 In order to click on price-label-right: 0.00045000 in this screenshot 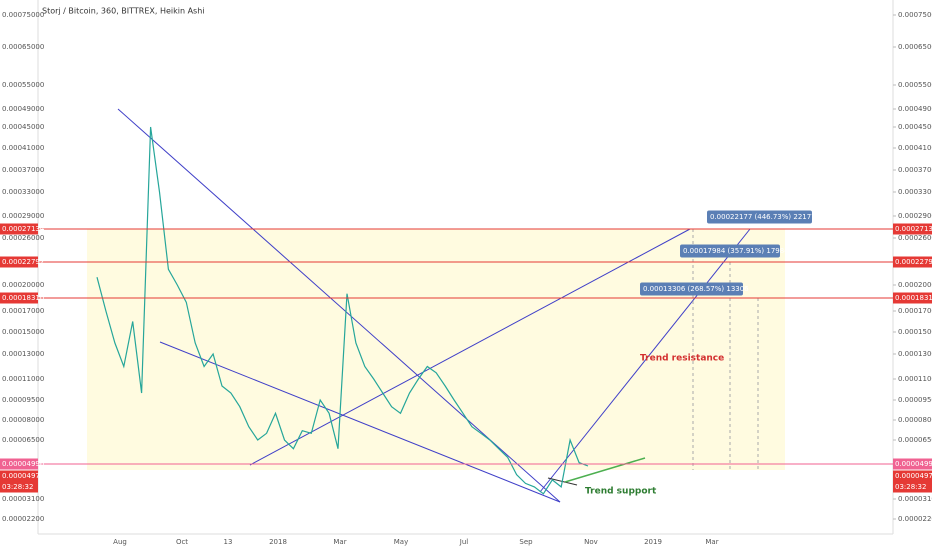, I will do `click(915, 127)`.